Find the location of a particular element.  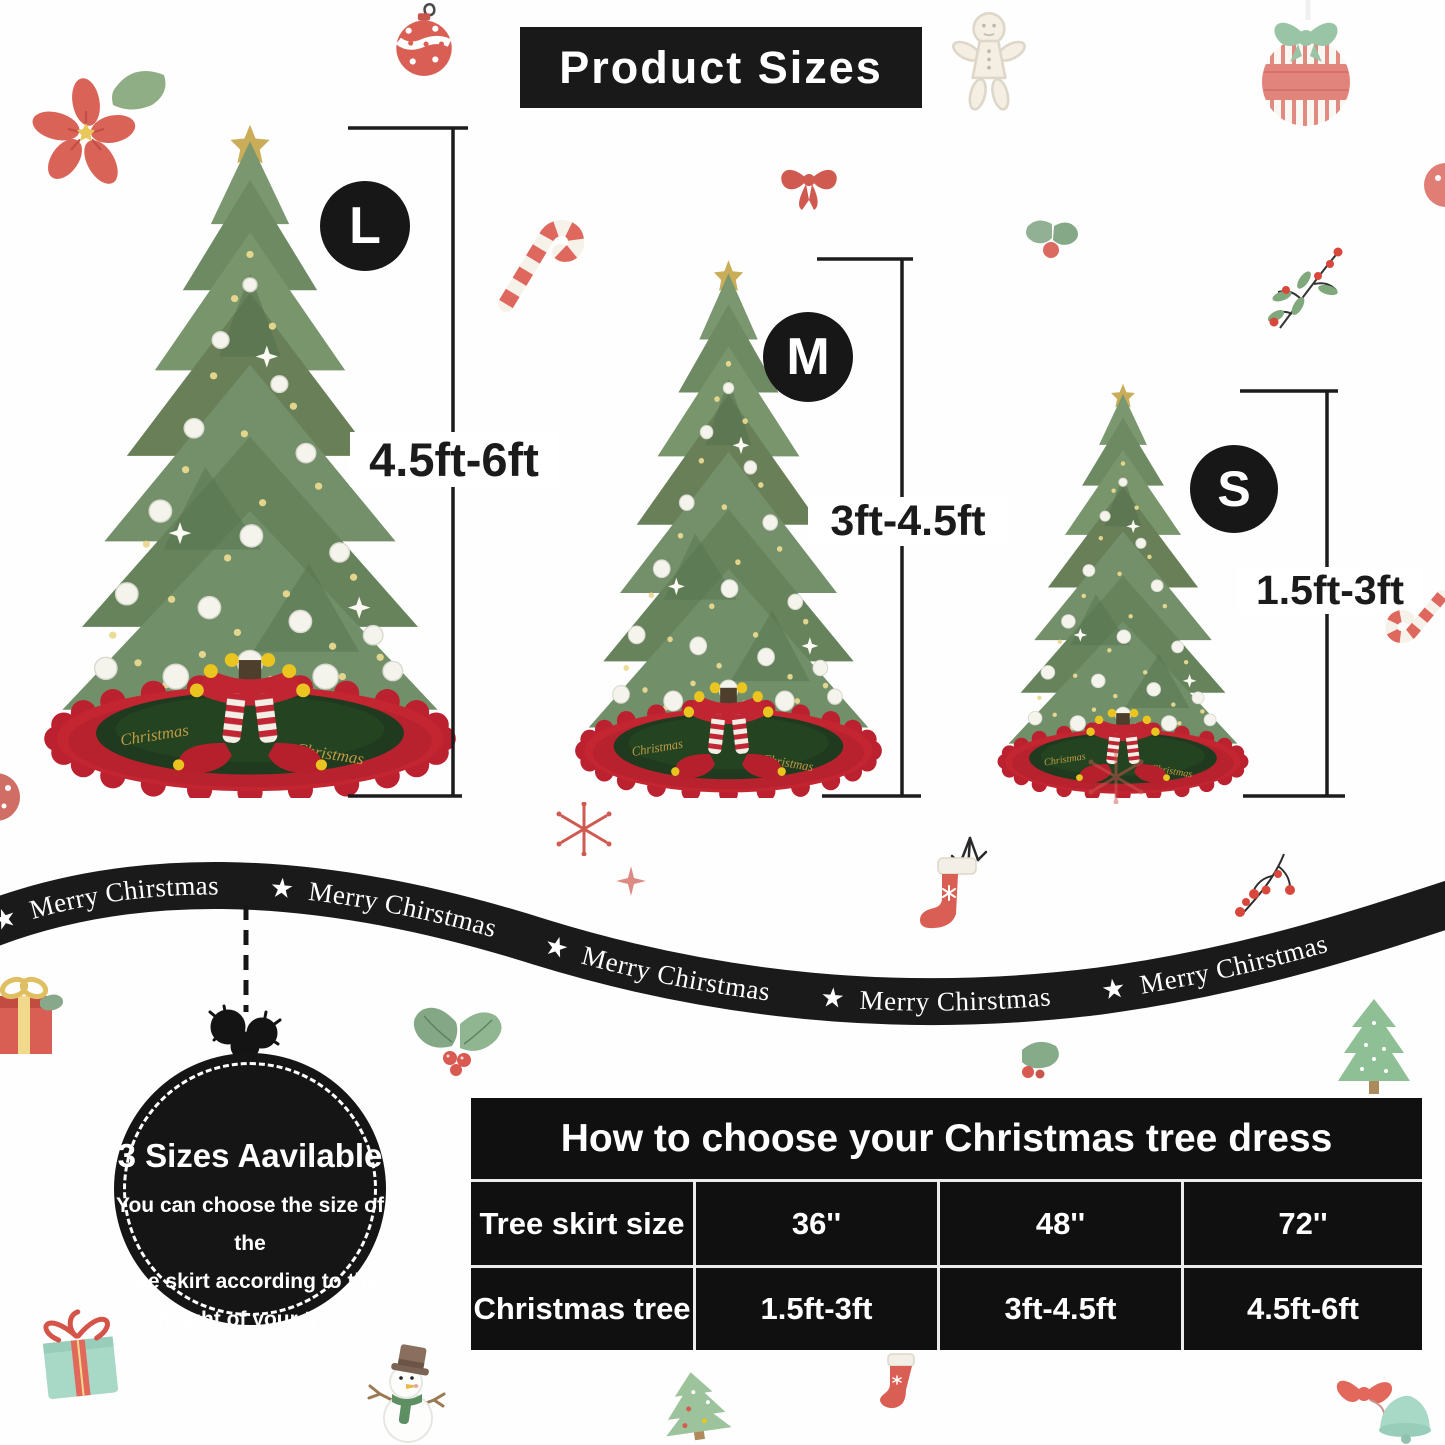

red-bauble-icon is located at coordinates (423, 39).